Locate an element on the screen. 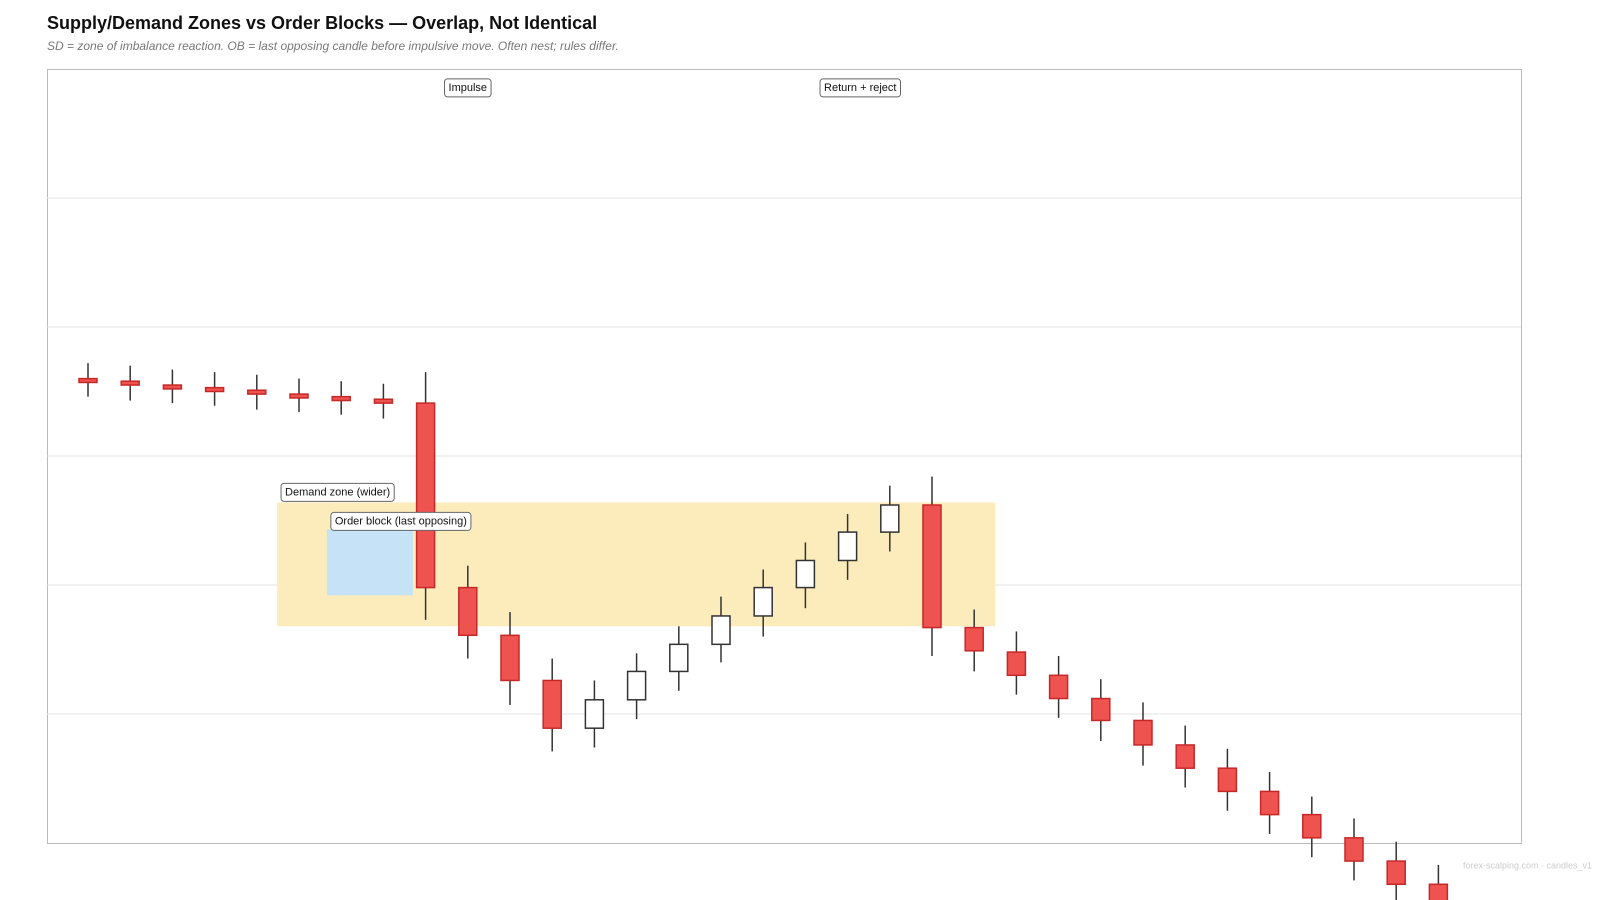  zone is located at coordinates (369, 562).